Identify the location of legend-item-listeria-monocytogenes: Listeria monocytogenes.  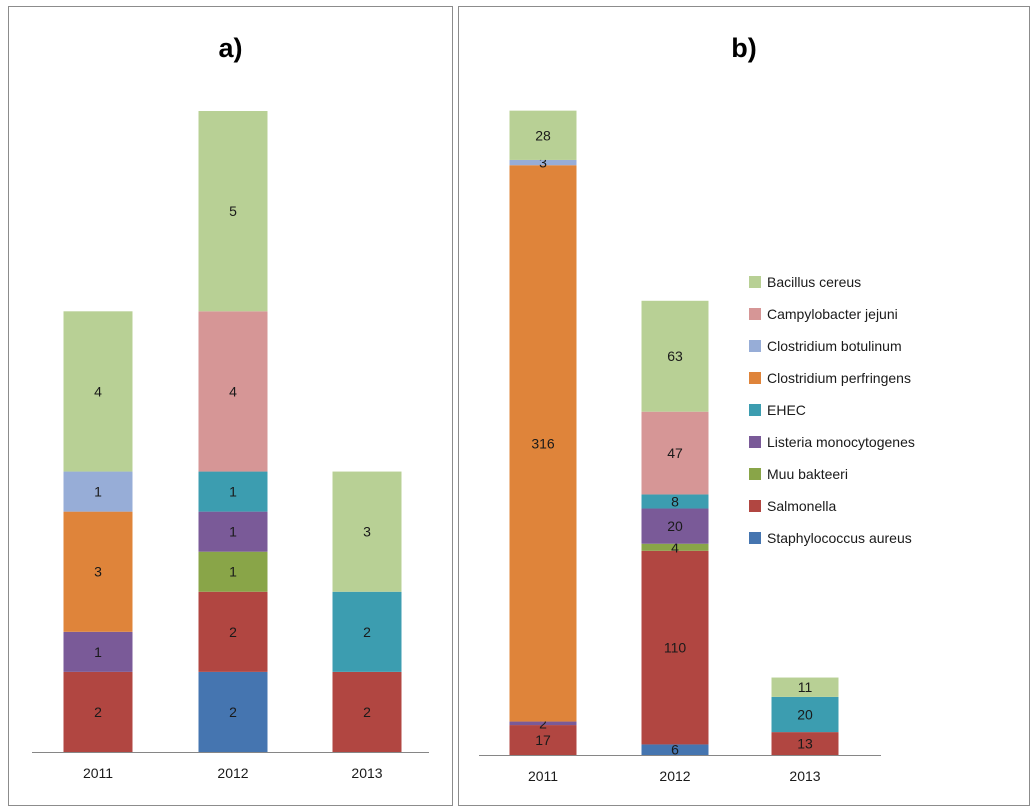
(832, 442).